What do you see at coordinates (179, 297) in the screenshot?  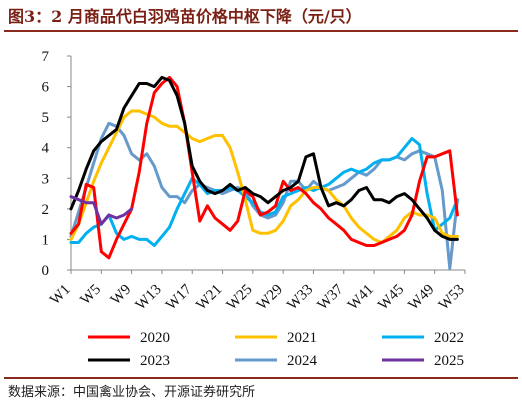 I see `x-tick-label: W17` at bounding box center [179, 297].